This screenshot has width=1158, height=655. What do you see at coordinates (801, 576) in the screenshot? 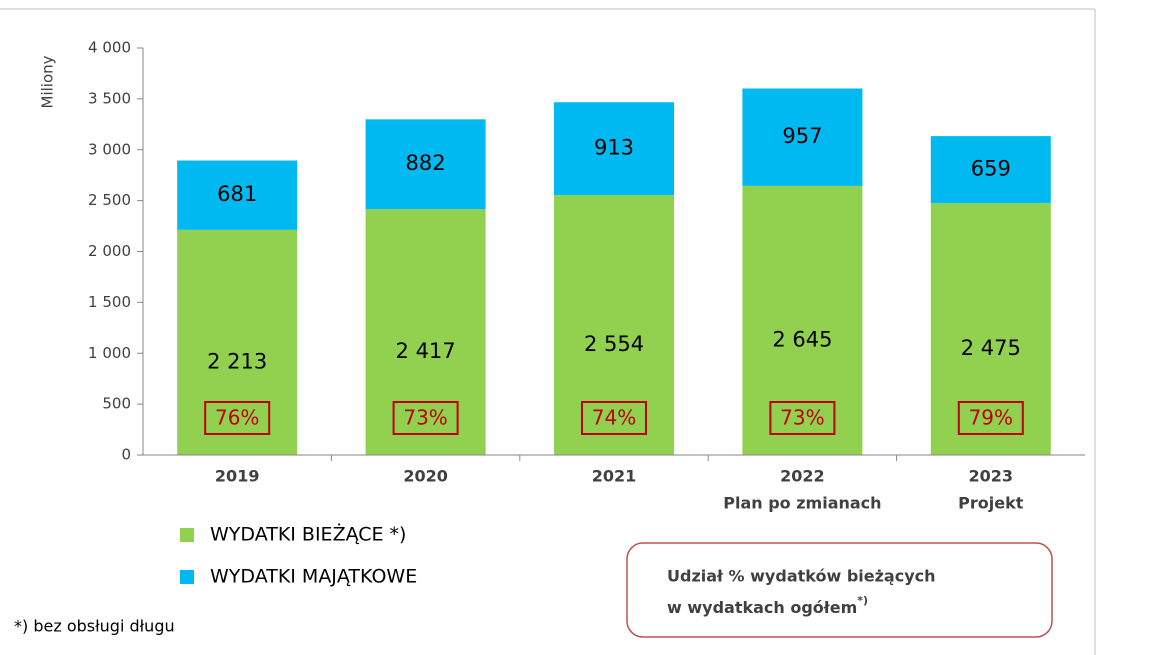
I see `note-line: Udział % wydatków bieżących` at bounding box center [801, 576].